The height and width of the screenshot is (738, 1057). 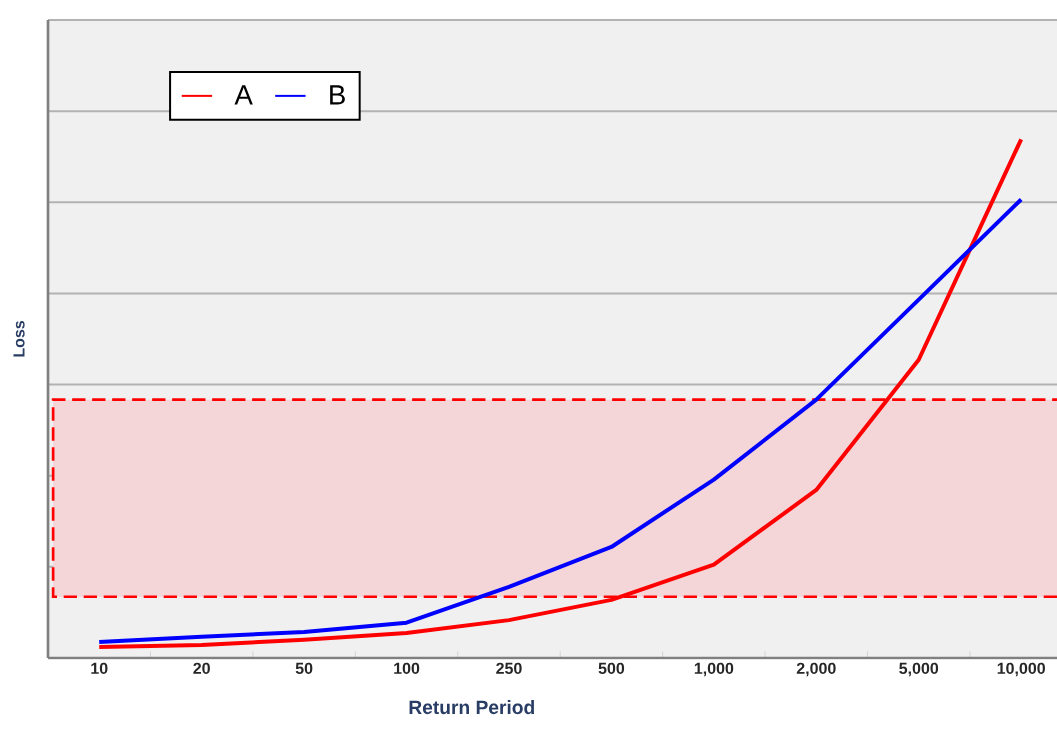 What do you see at coordinates (509, 668) in the screenshot?
I see `x-tick-label: 250` at bounding box center [509, 668].